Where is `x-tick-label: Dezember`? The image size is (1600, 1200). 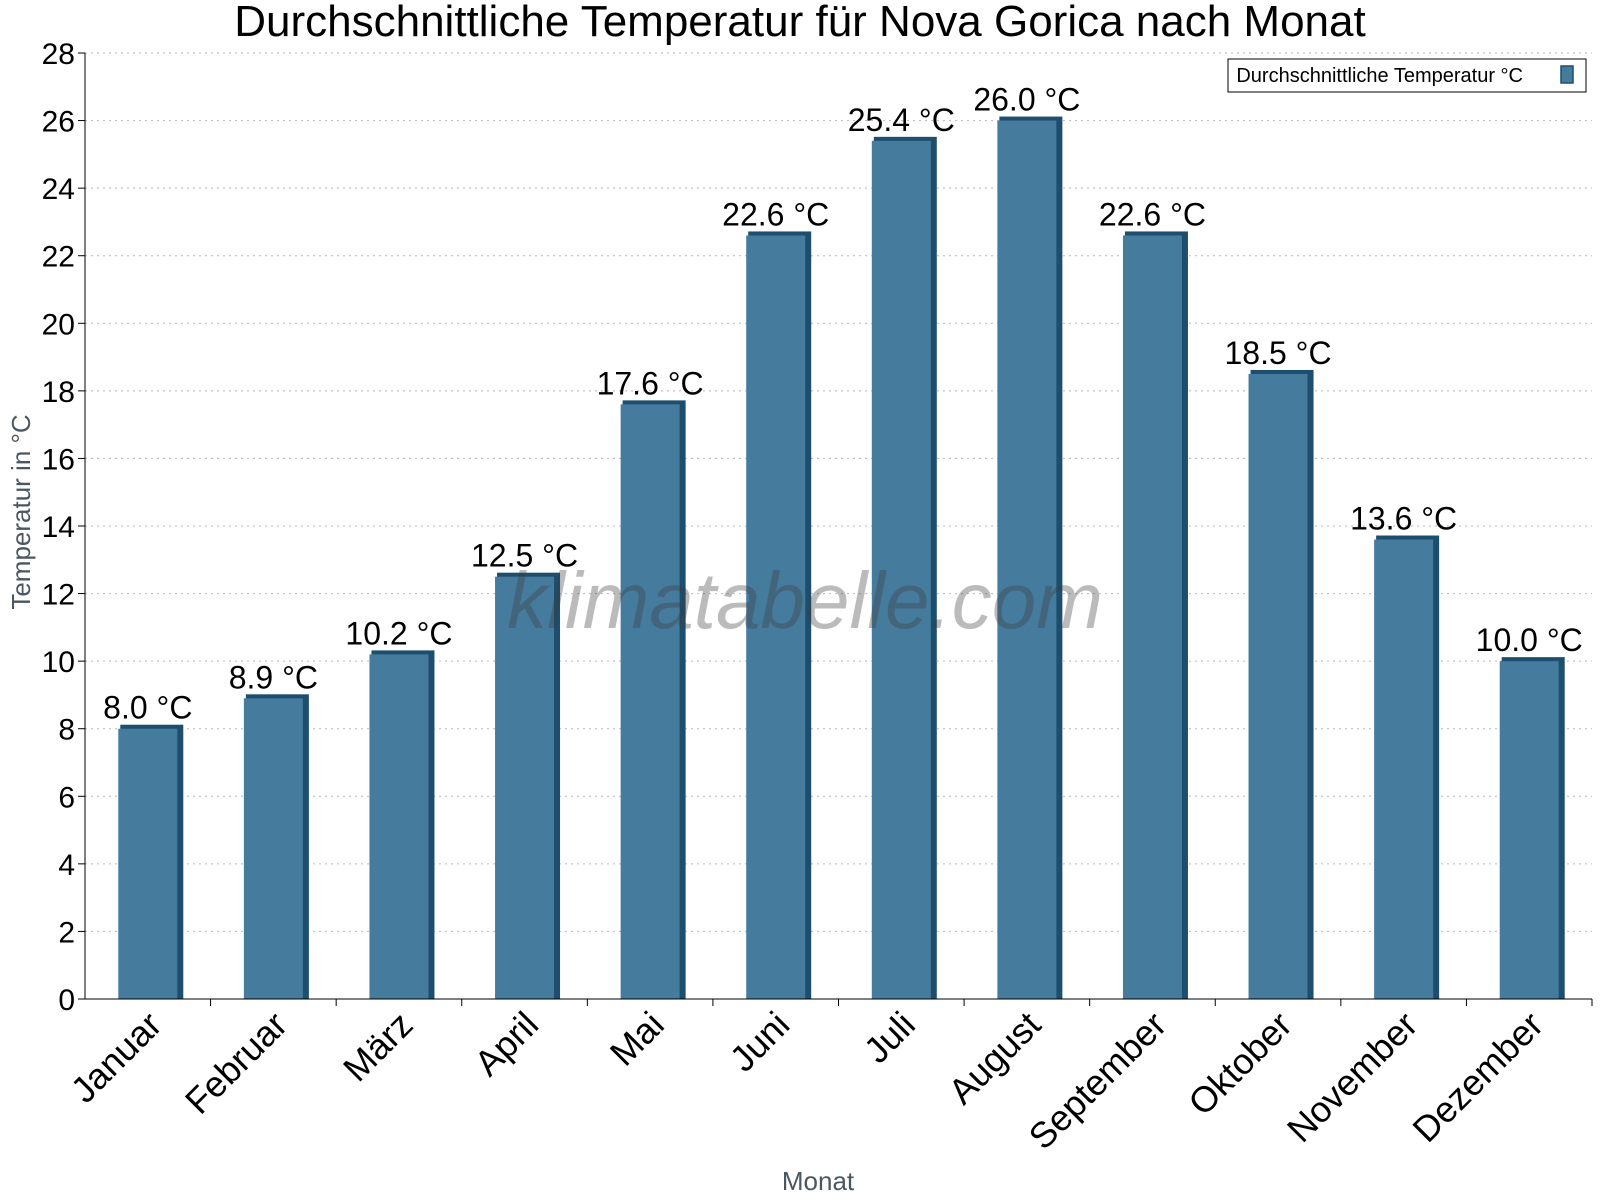 x-tick-label: Dezember is located at coordinates (1477, 1077).